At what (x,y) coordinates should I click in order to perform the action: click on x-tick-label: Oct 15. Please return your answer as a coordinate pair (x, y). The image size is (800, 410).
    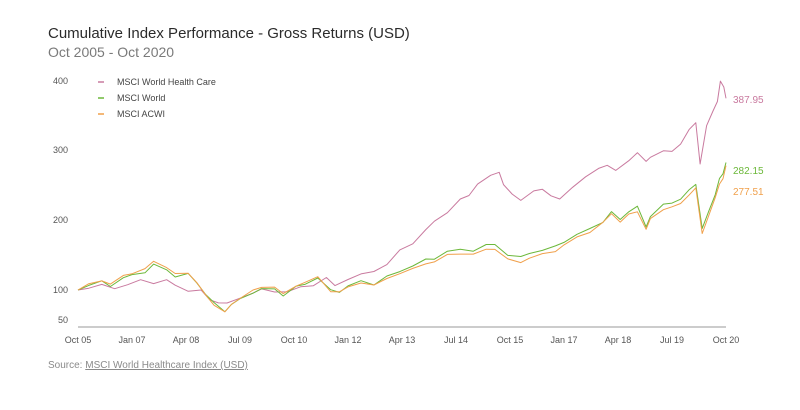
    Looking at the image, I should click on (510, 340).